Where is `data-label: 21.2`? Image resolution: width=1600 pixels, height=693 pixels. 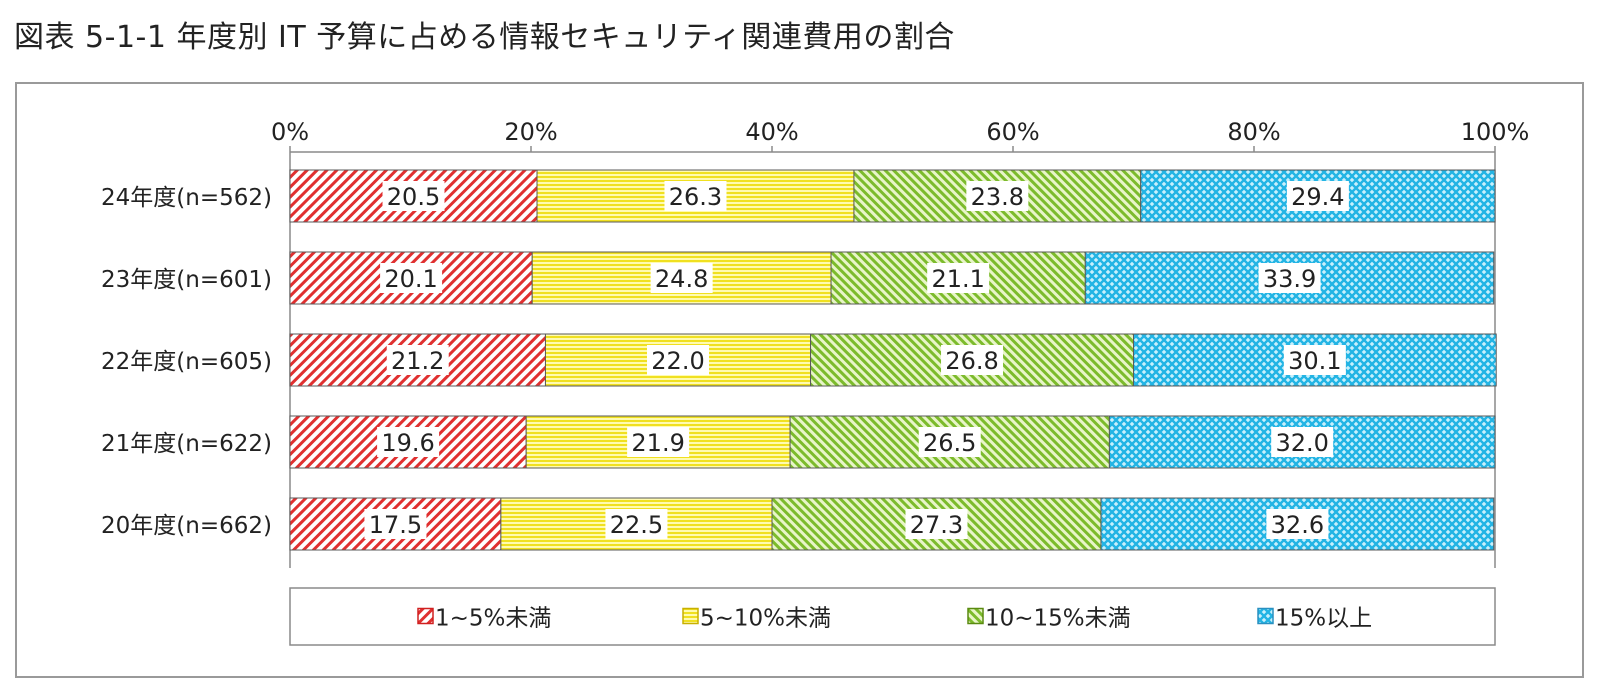 data-label: 21.2 is located at coordinates (417, 361).